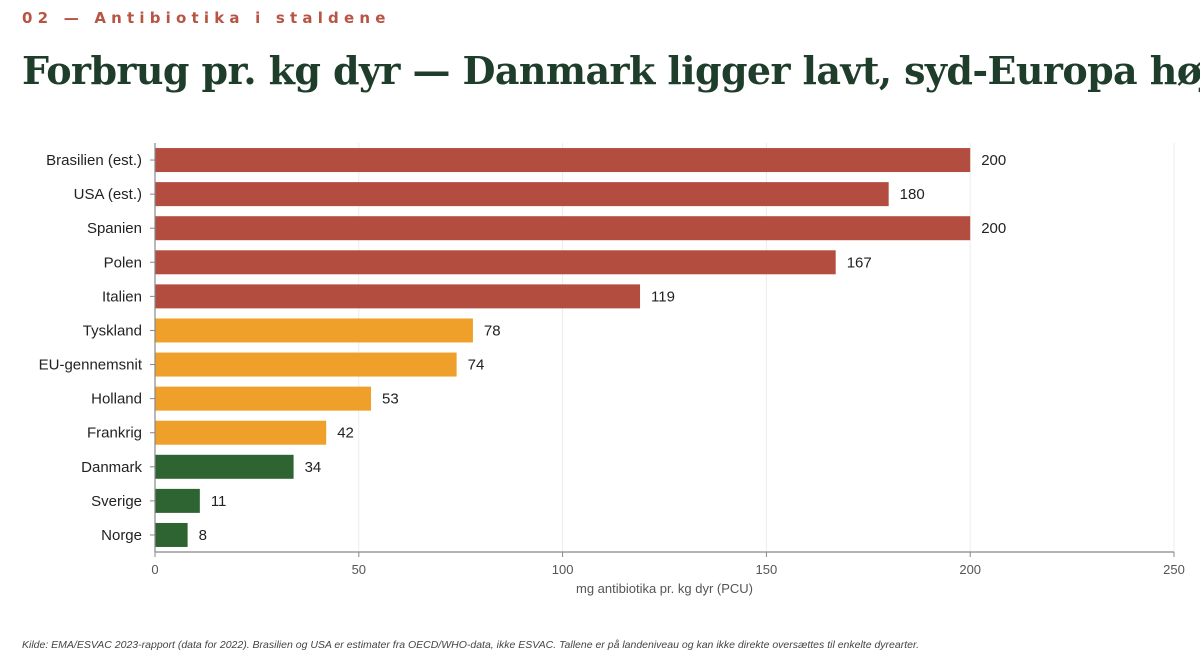  I want to click on category-label: EU-gennemsnit, so click(91, 365).